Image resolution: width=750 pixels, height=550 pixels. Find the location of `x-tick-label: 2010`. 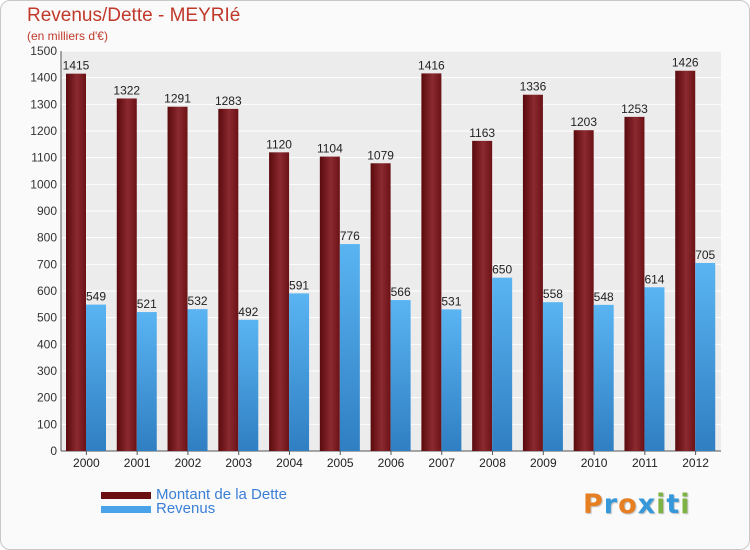

x-tick-label: 2010 is located at coordinates (594, 463).